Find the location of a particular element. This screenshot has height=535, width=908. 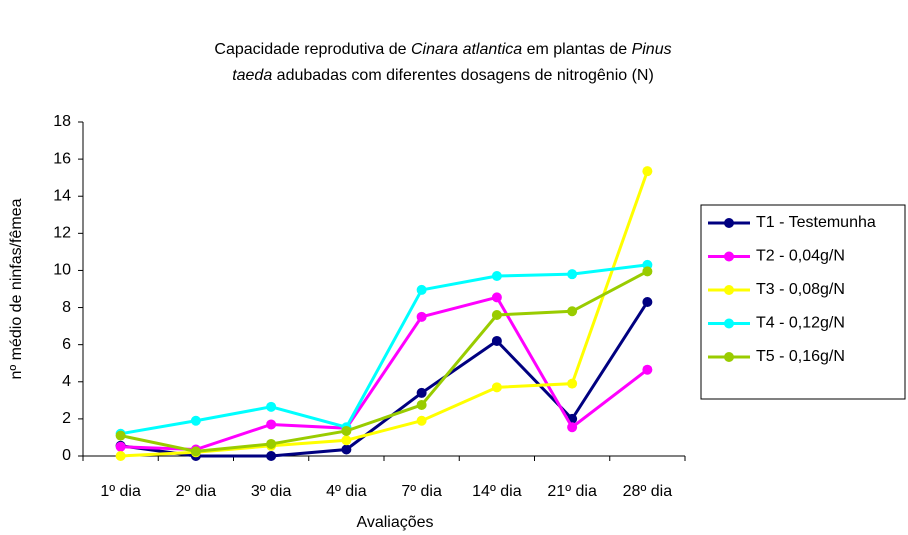

x-axis-label: Avaliações is located at coordinates (394, 522).